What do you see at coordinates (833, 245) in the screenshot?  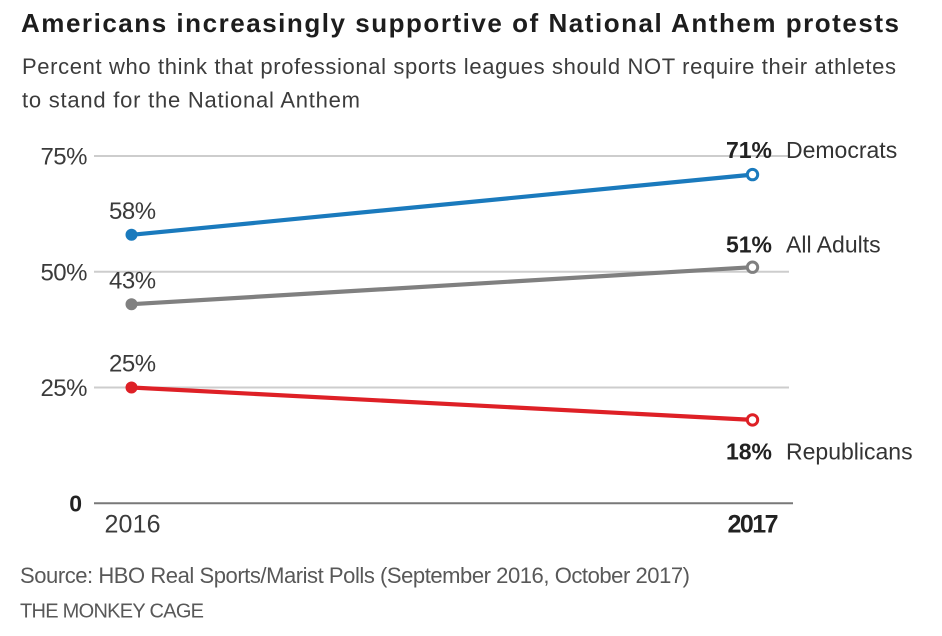 I see `svg-text: All Adults` at bounding box center [833, 245].